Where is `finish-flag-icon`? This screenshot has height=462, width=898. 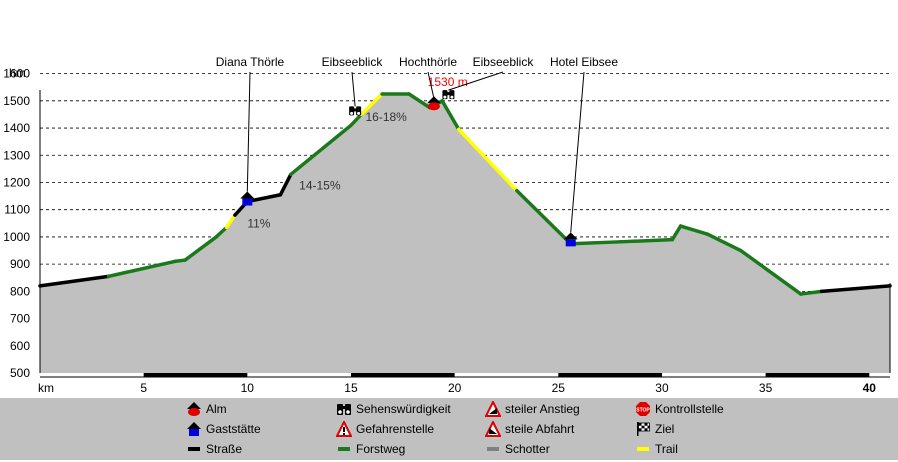
finish-flag-icon is located at coordinates (643, 429).